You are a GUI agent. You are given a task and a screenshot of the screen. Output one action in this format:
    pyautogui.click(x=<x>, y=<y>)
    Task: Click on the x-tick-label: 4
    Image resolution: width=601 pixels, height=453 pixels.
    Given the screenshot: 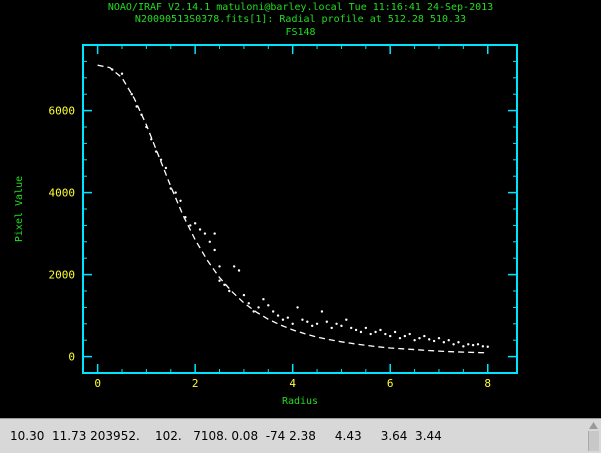 What is the action you would take?
    pyautogui.click(x=292, y=383)
    